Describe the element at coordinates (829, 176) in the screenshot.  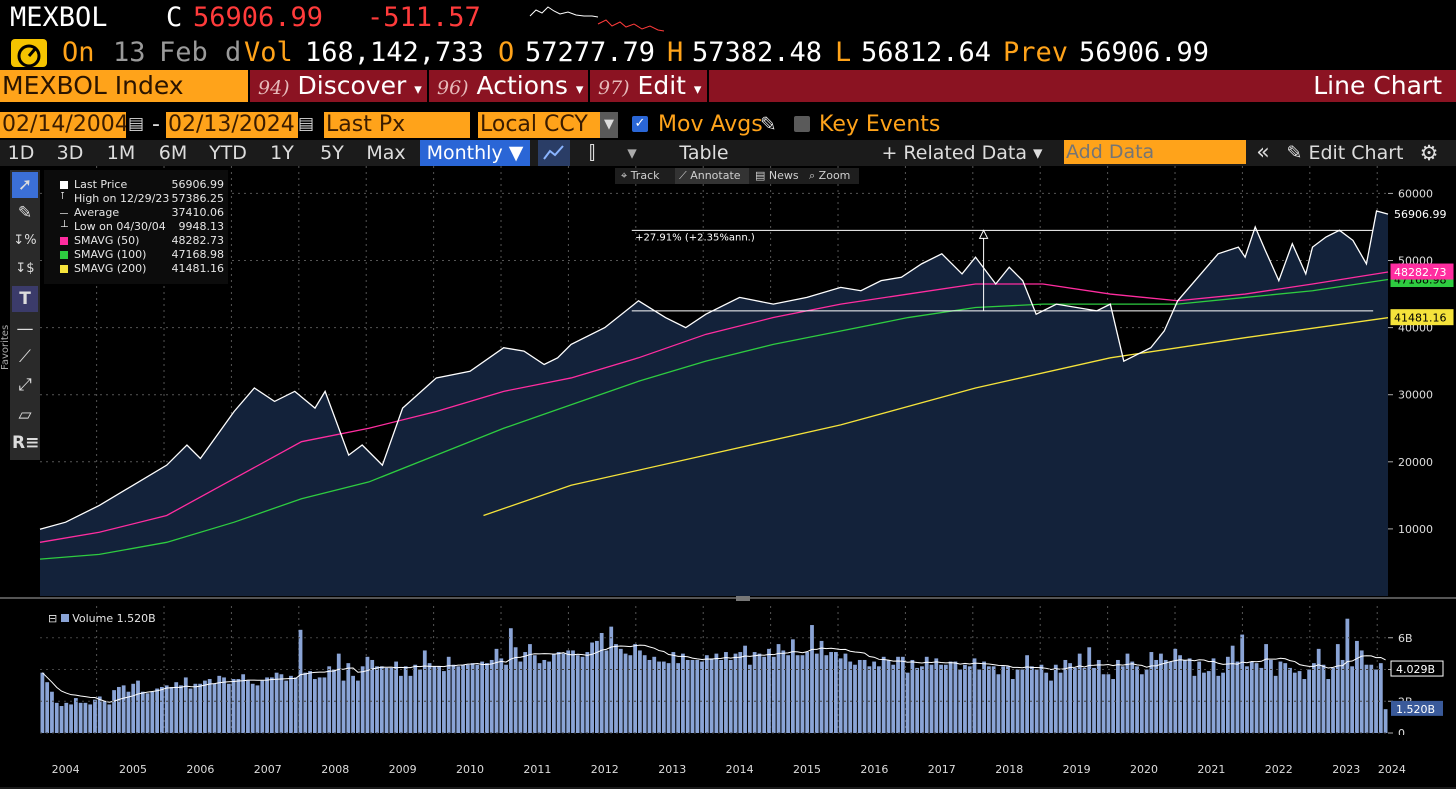
I see `zoom-button: ⌕ Zoom` at that location.